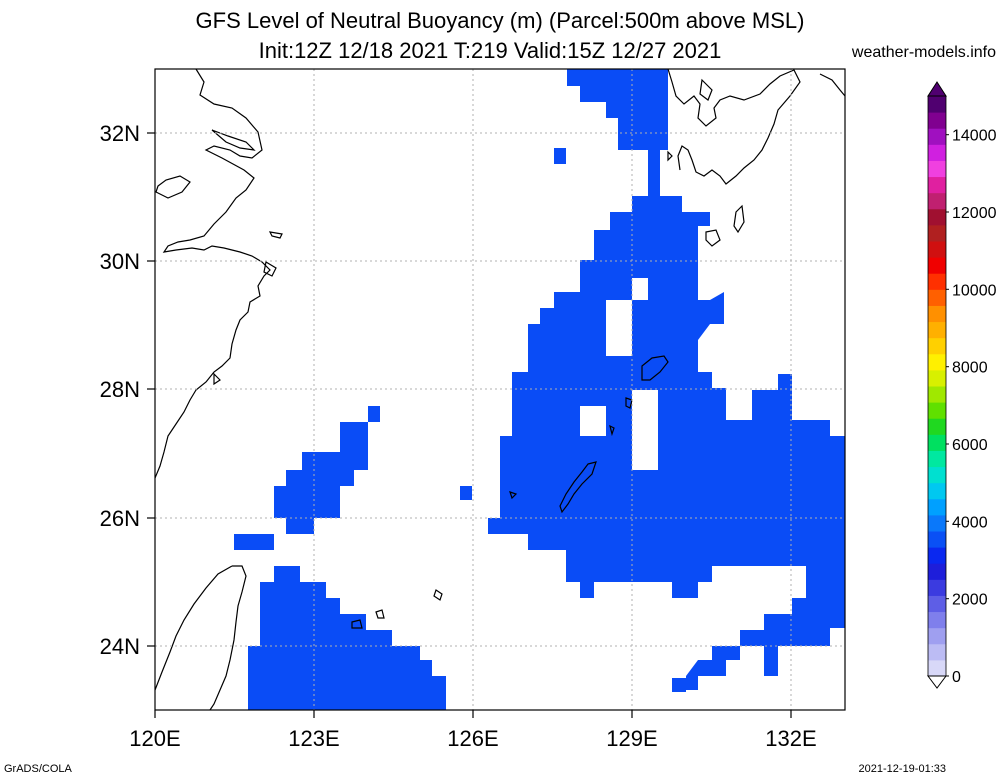  What do you see at coordinates (970, 445) in the screenshot?
I see `colorbar-label: 6000` at bounding box center [970, 445].